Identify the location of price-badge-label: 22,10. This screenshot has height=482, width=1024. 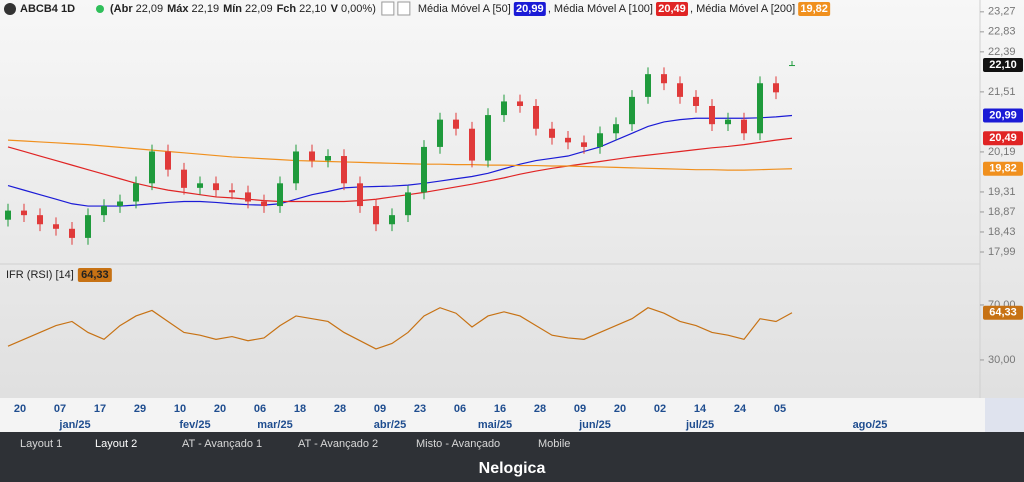
(1003, 65).